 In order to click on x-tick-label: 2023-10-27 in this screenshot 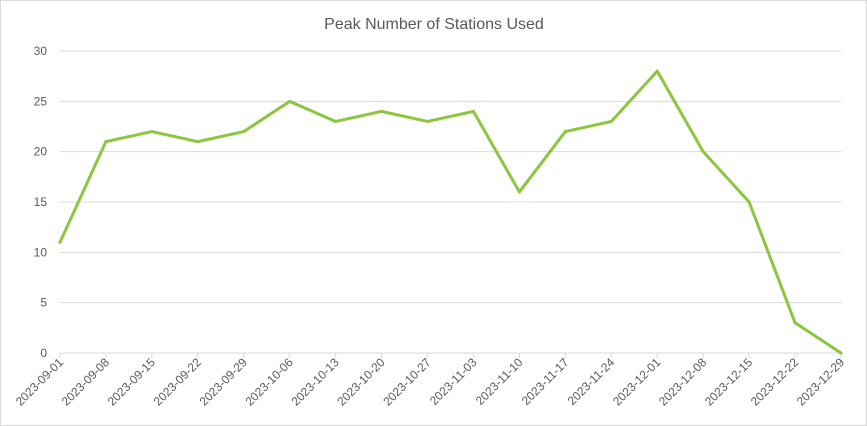, I will do `click(407, 382)`.